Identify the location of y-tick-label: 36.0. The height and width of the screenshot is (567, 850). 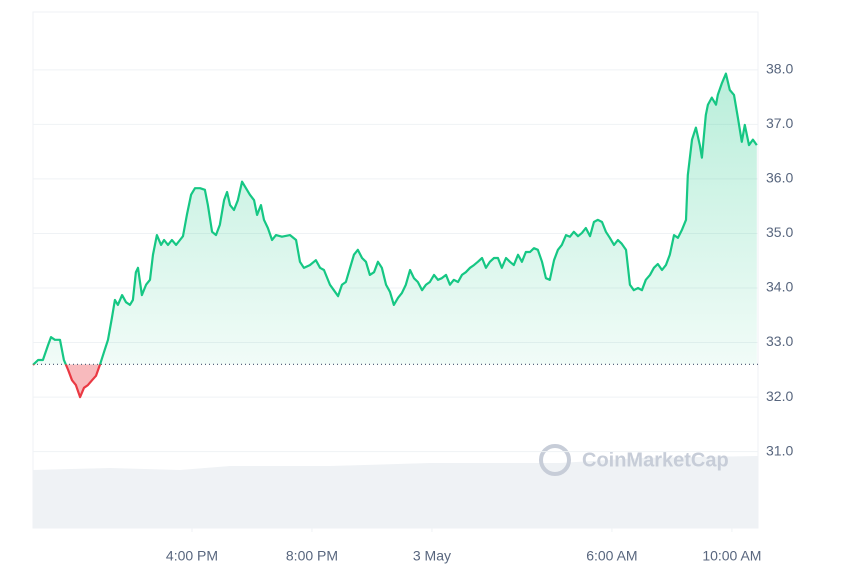
(779, 178).